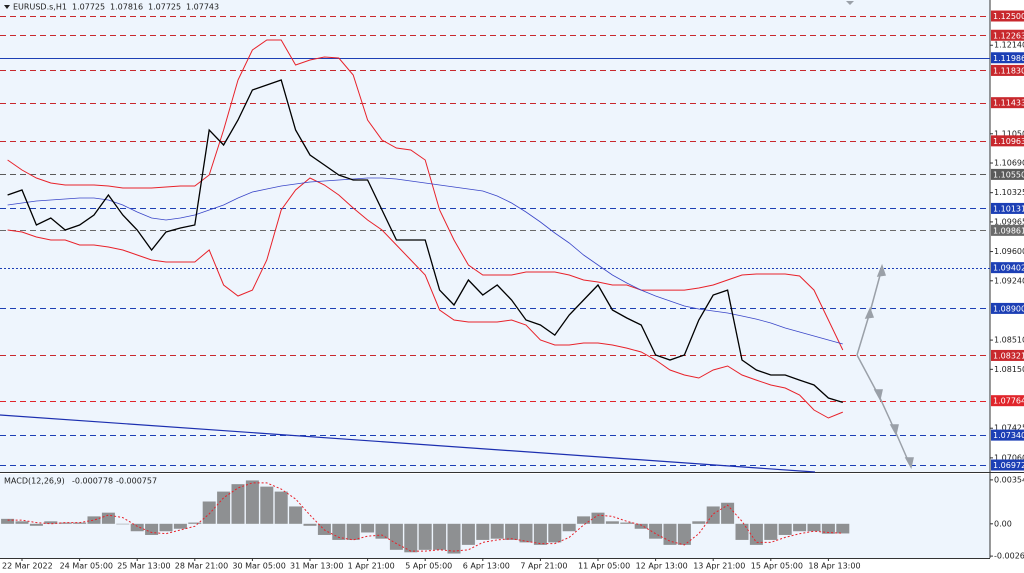  Describe the element at coordinates (425, 517) in the screenshot. I see `signal-line` at that location.